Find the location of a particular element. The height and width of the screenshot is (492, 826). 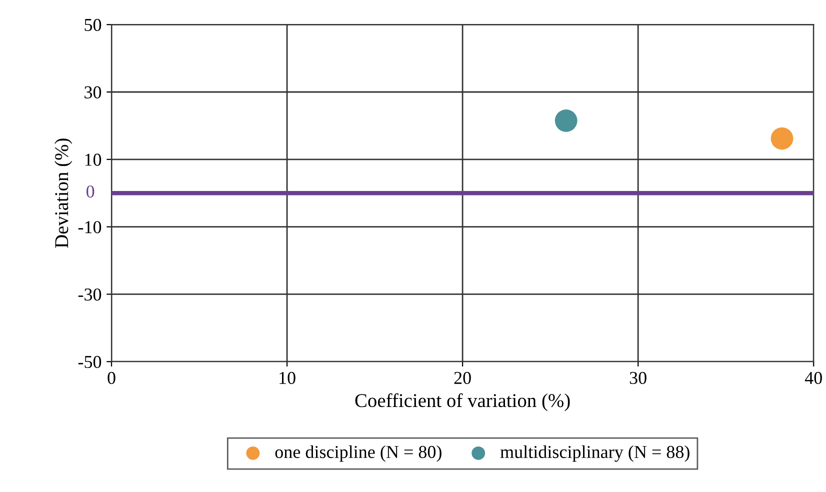

y-tick-label: -50 is located at coordinates (90, 362).